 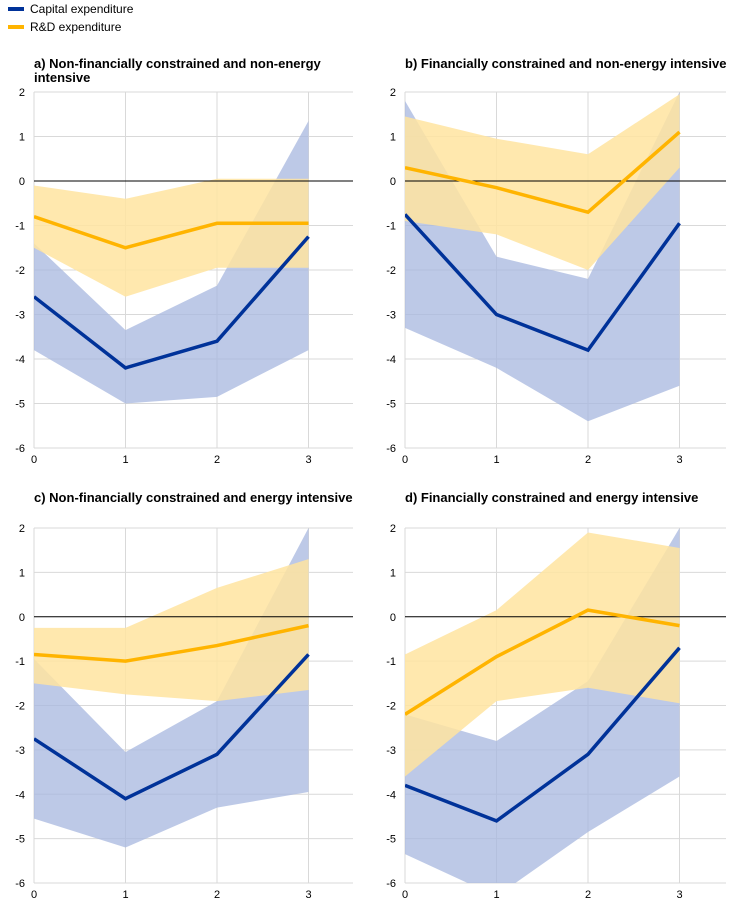 I want to click on panel-d-capex-band, so click(x=542, y=705).